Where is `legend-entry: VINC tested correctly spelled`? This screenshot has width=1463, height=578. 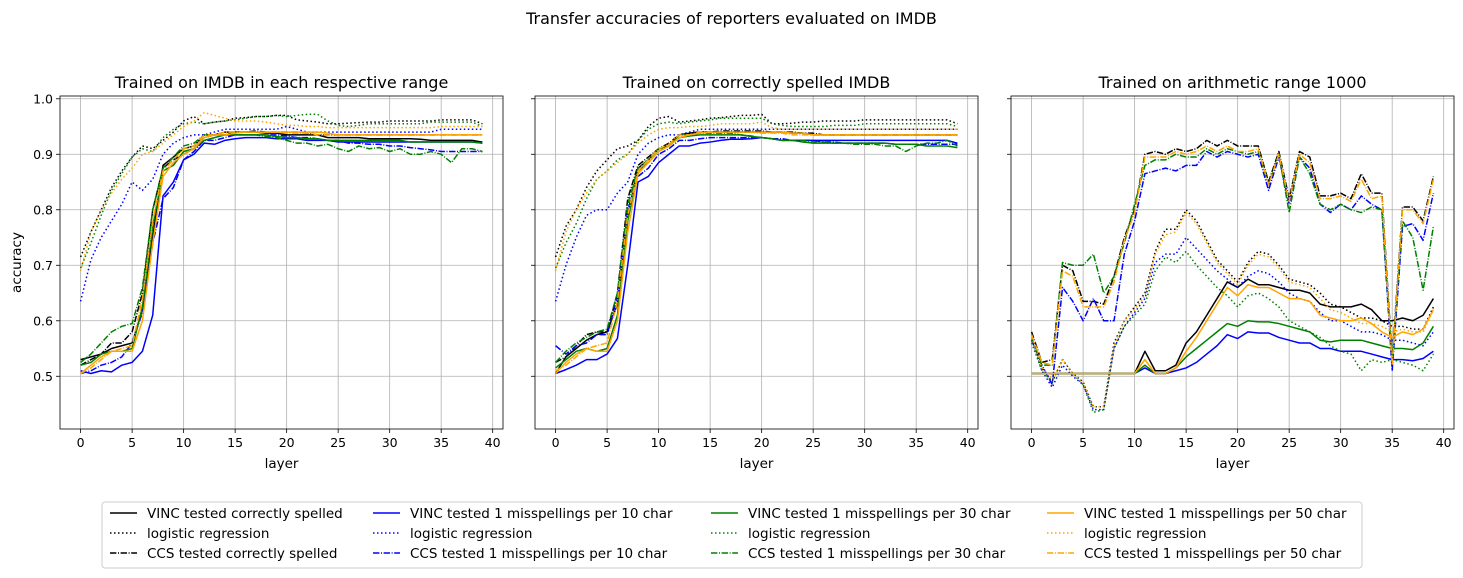
legend-entry: VINC tested correctly spelled is located at coordinates (226, 514).